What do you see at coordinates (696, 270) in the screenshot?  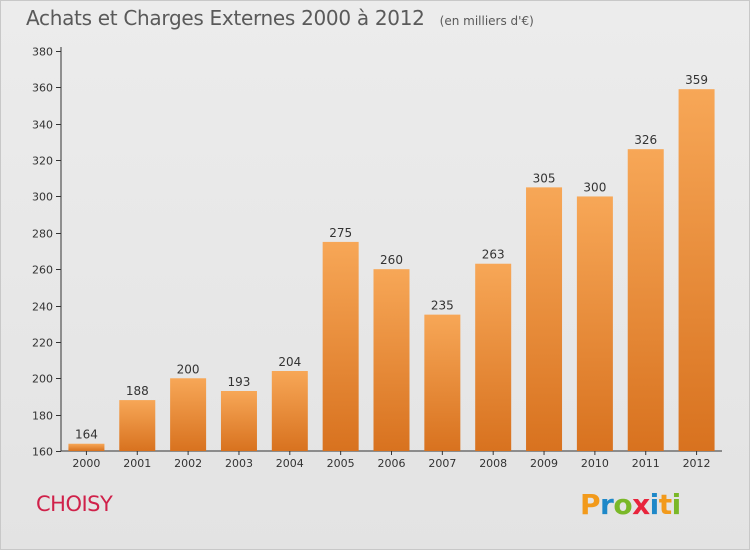 I see `bar-2012` at bounding box center [696, 270].